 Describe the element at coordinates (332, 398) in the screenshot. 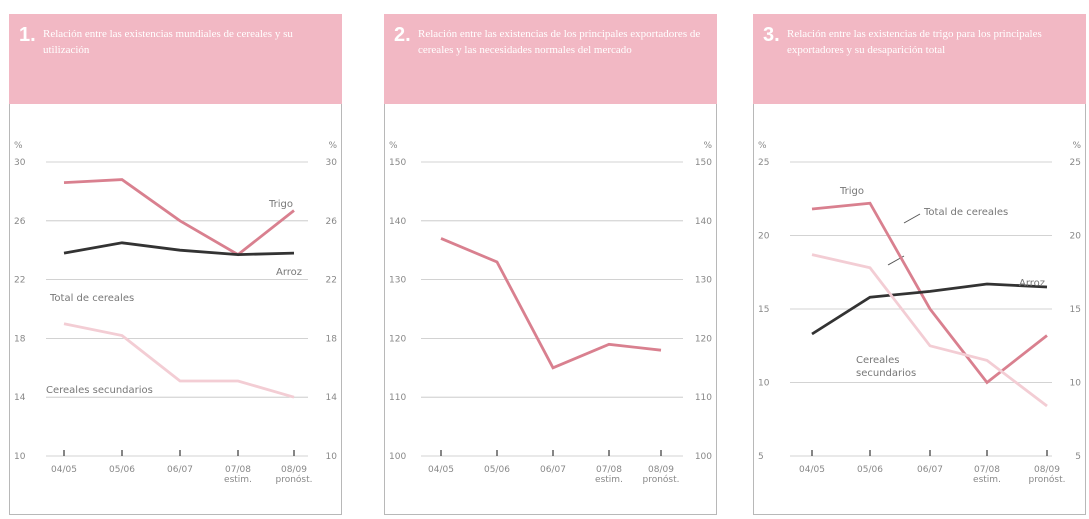

I see `y-tick-label-right: 14` at that location.